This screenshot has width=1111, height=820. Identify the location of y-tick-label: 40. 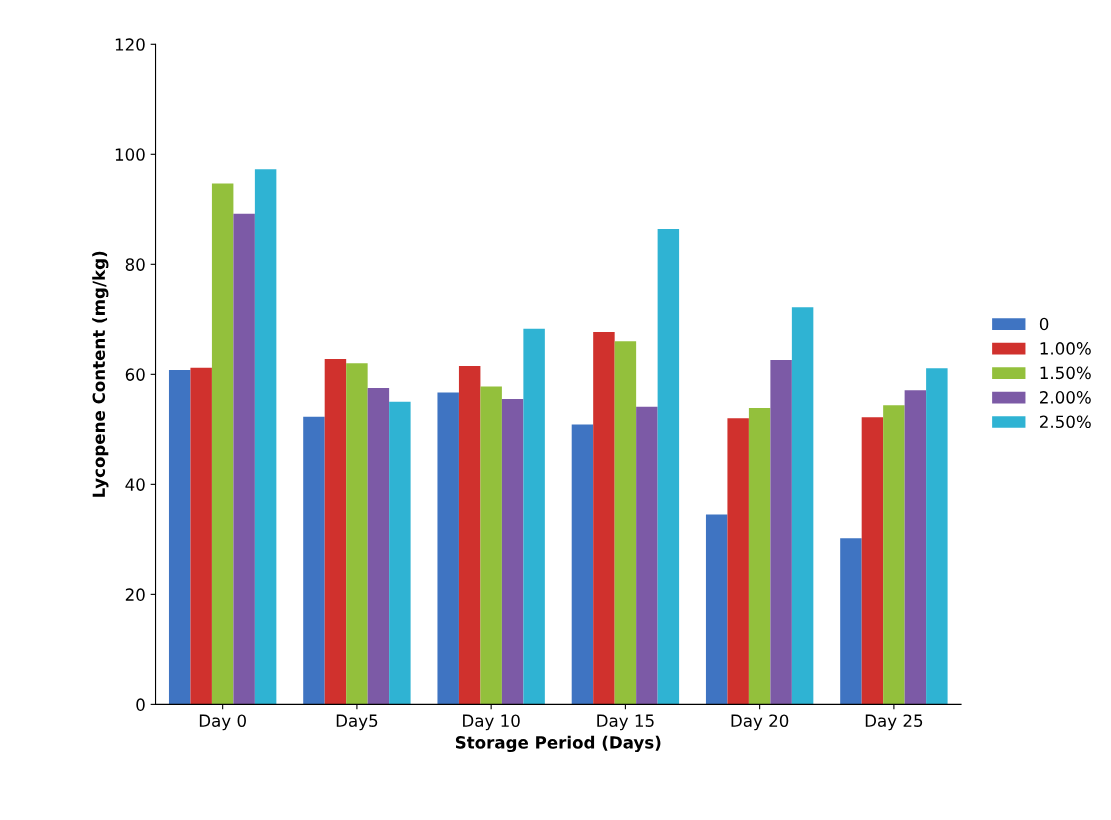
(135, 484).